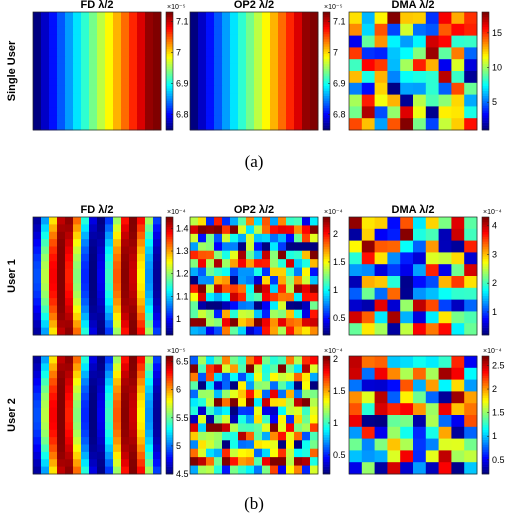 This screenshot has width=508, height=516. I want to click on caption-b: (b), so click(254, 503).